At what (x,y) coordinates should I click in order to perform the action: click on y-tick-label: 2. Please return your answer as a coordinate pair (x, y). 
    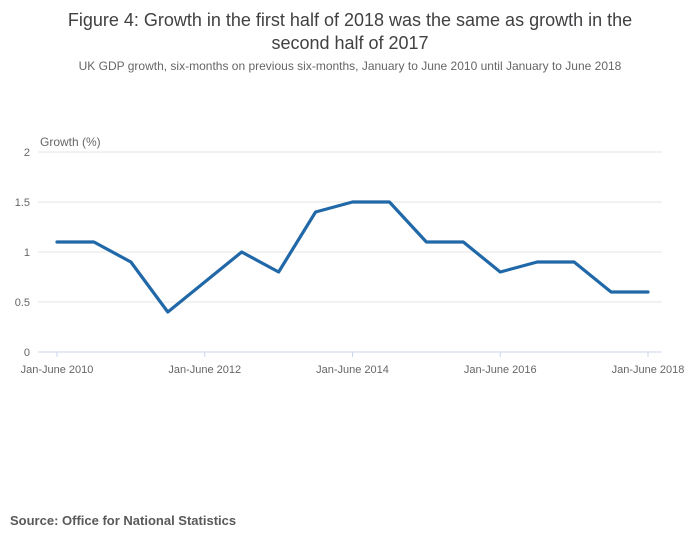
    Looking at the image, I should click on (27, 153).